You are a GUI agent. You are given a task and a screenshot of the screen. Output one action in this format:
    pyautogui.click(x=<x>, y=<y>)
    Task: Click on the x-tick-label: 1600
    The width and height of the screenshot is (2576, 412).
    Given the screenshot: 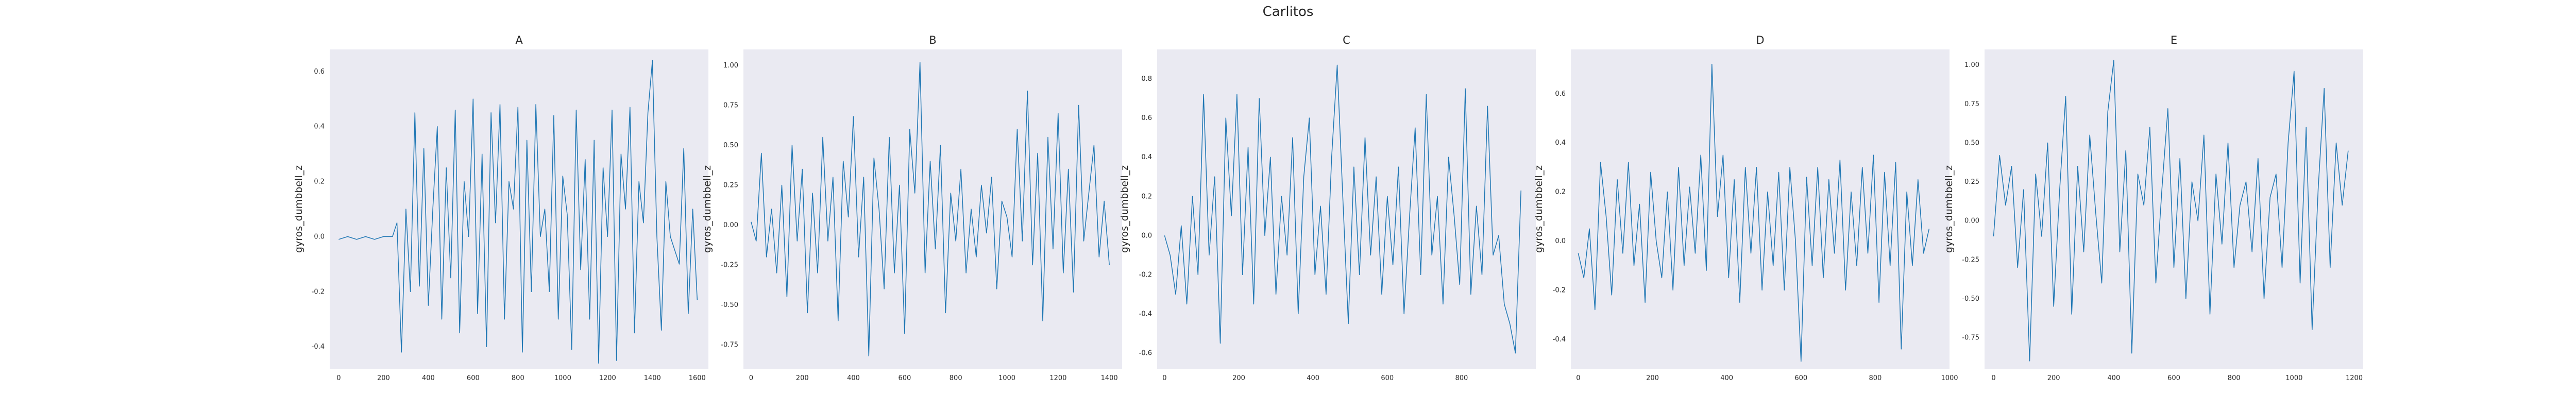 What is the action you would take?
    pyautogui.click(x=697, y=378)
    